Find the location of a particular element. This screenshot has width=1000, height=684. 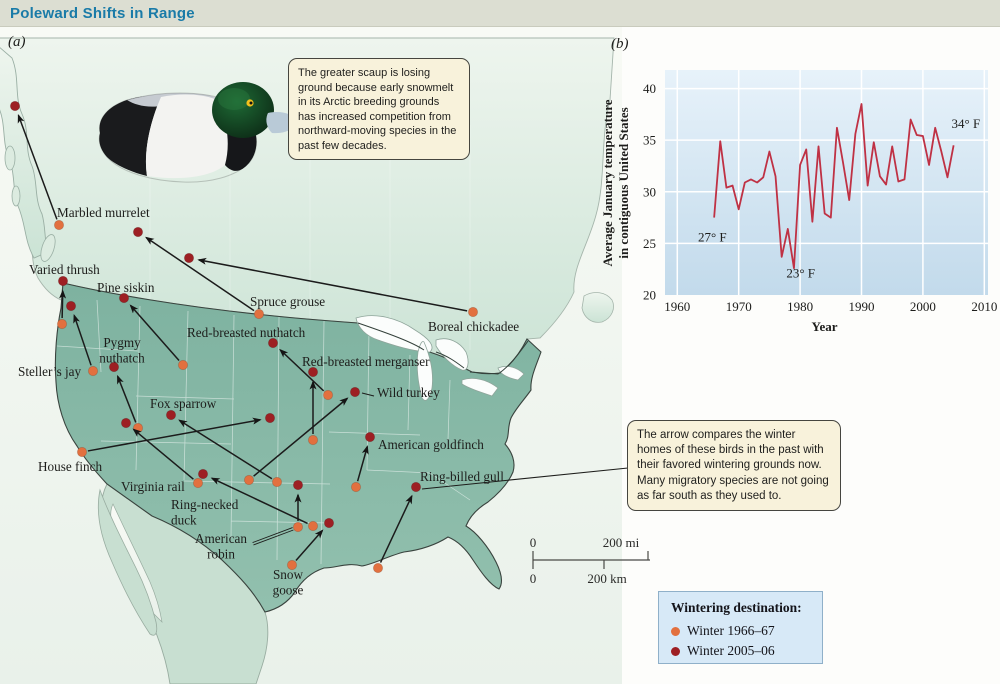

newfoundland-island is located at coordinates (597, 307).